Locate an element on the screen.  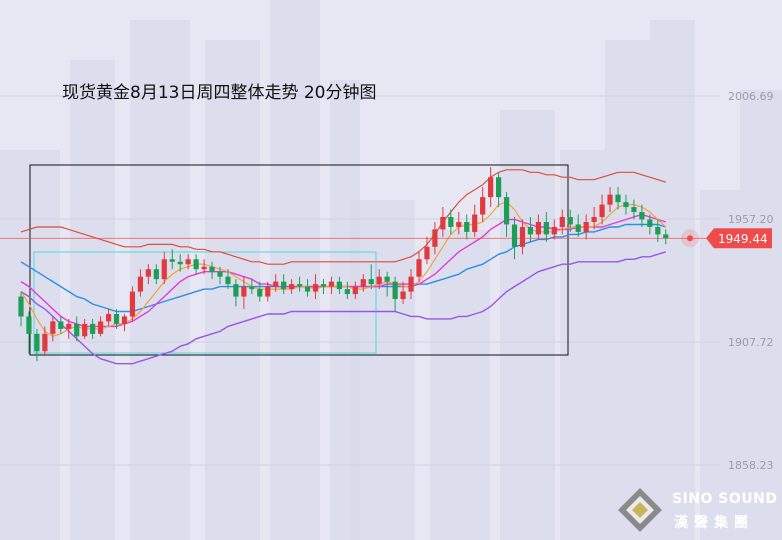
y-axis-tick-label: 1858.23 is located at coordinates (751, 465).